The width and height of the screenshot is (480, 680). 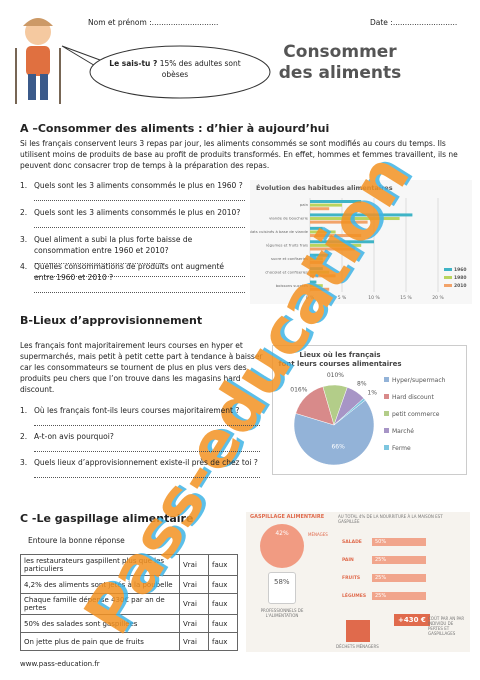 What do you see at coordinates (282, 582) in the screenshot?
I see `info-pct: 58%` at bounding box center [282, 582].